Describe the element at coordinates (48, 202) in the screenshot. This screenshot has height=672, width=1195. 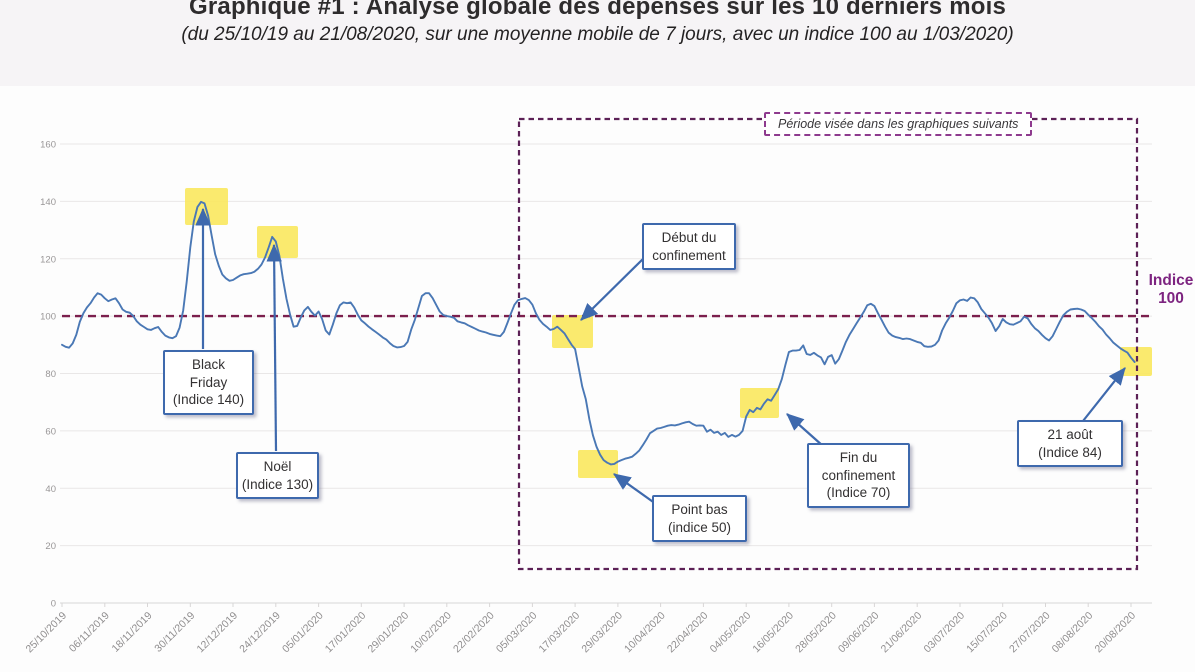
I see `y-tick-label: 140` at that location.